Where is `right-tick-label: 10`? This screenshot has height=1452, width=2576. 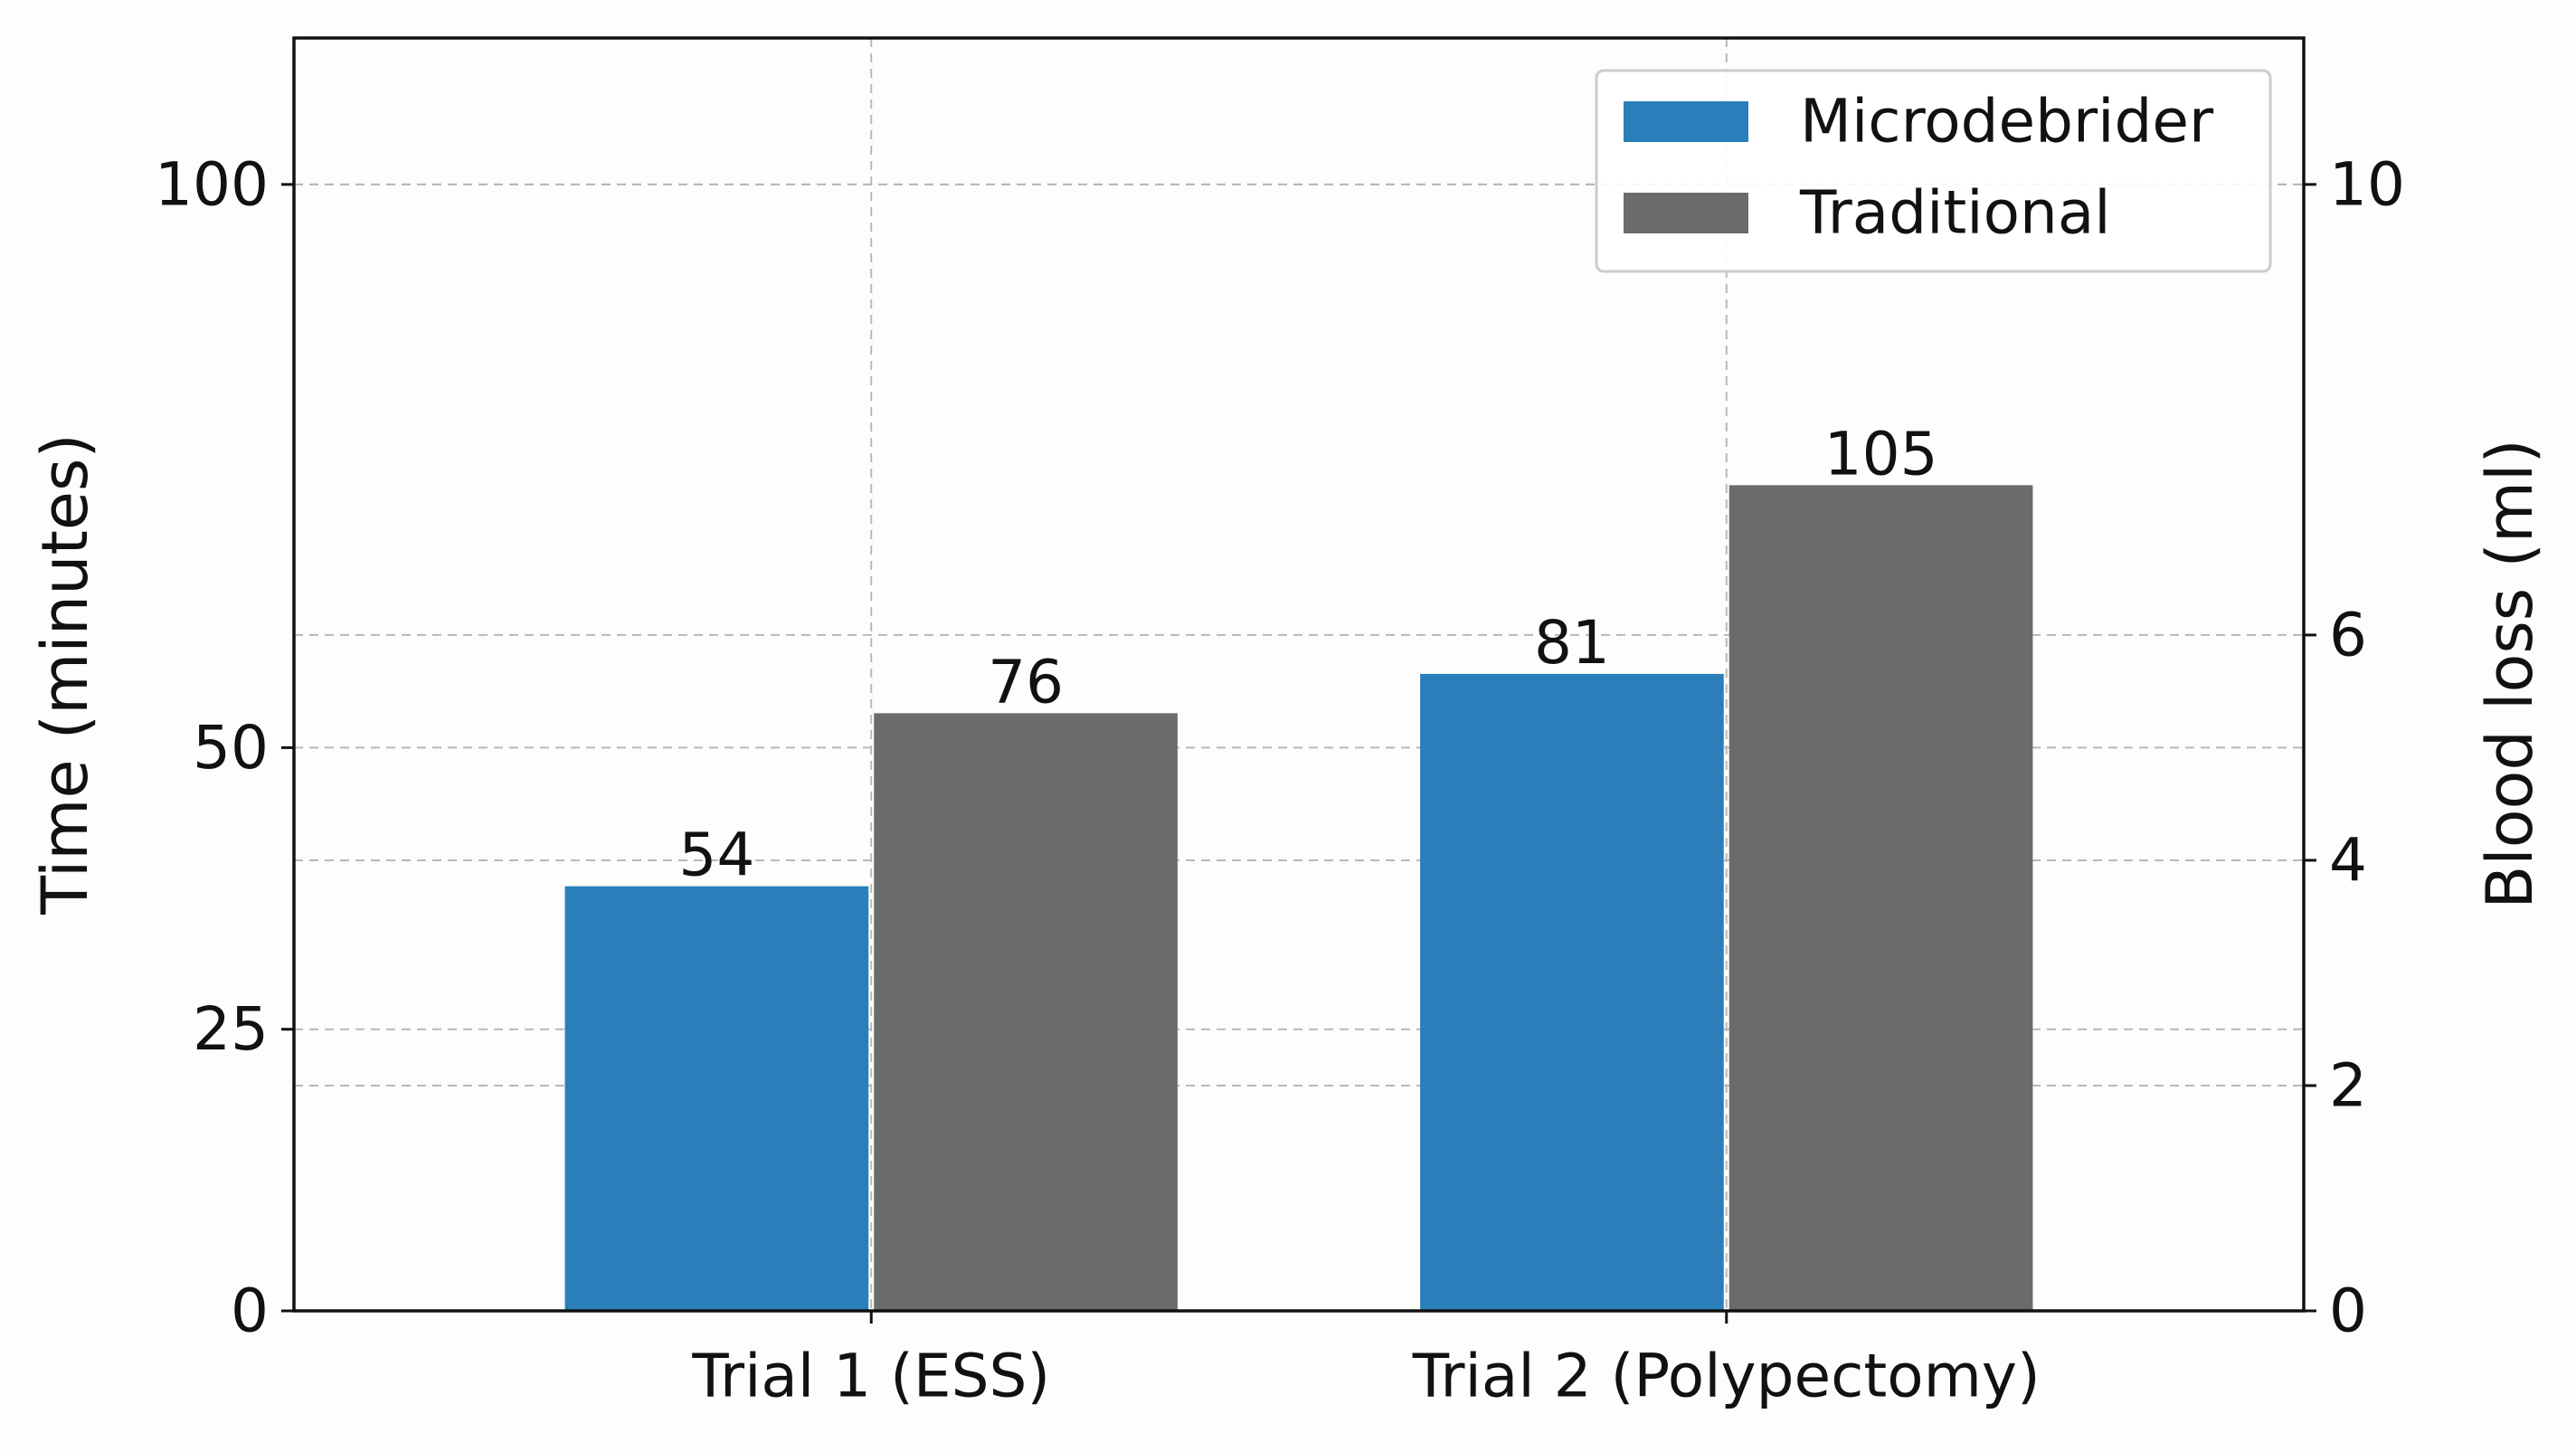
right-tick-label: 10 is located at coordinates (2367, 184).